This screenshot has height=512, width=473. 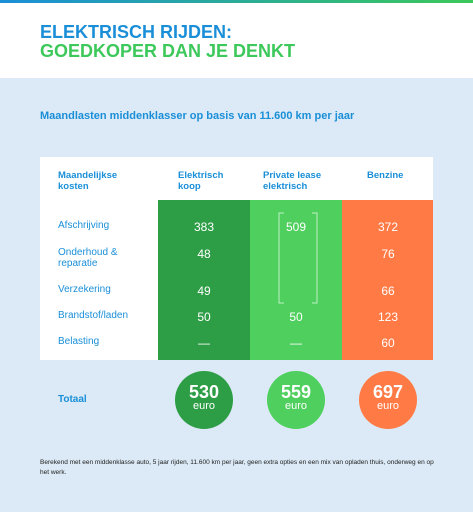 What do you see at coordinates (298, 258) in the screenshot?
I see `bracket` at bounding box center [298, 258].